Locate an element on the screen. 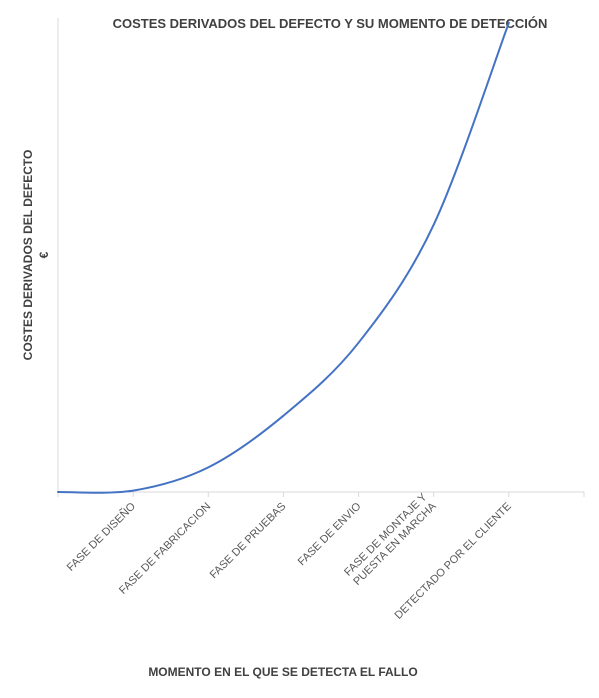 This screenshot has width=599, height=698. y-axis-label-line-1: COSTES DERIVADOS DEL DEFECTO is located at coordinates (28, 255).